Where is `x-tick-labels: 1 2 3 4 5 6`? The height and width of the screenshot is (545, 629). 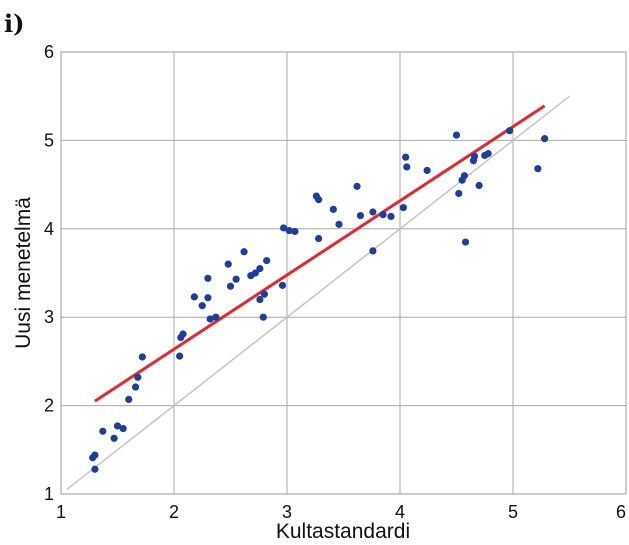
x-tick-labels: 1 2 3 4 5 6 is located at coordinates (341, 512).